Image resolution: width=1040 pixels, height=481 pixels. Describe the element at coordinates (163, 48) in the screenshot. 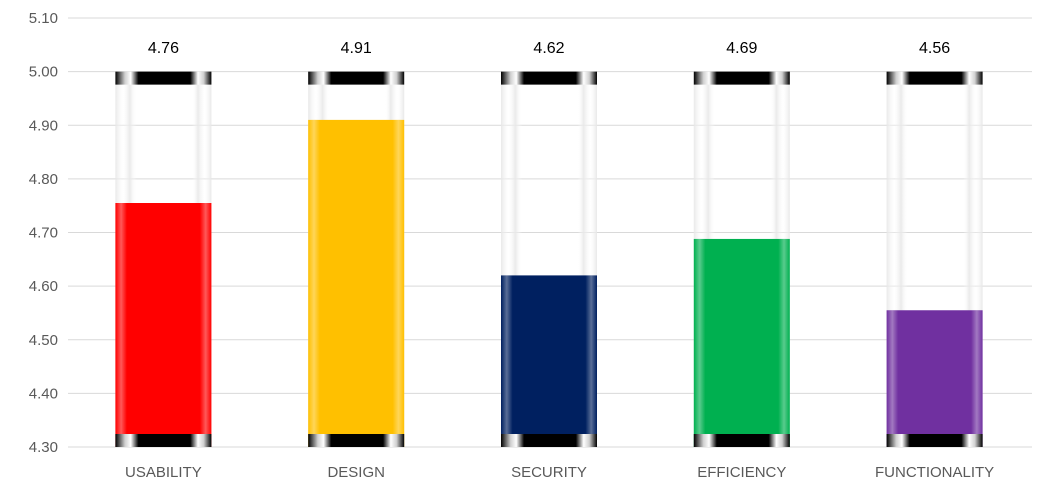

I see `data-label: 4.76` at that location.